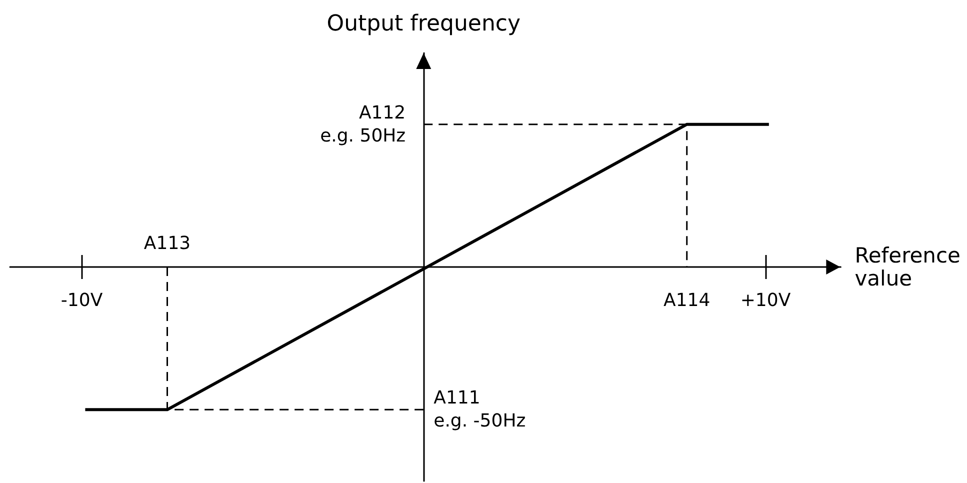  I want to click on annotation: A112 e.g. 50Hz, so click(363, 124).